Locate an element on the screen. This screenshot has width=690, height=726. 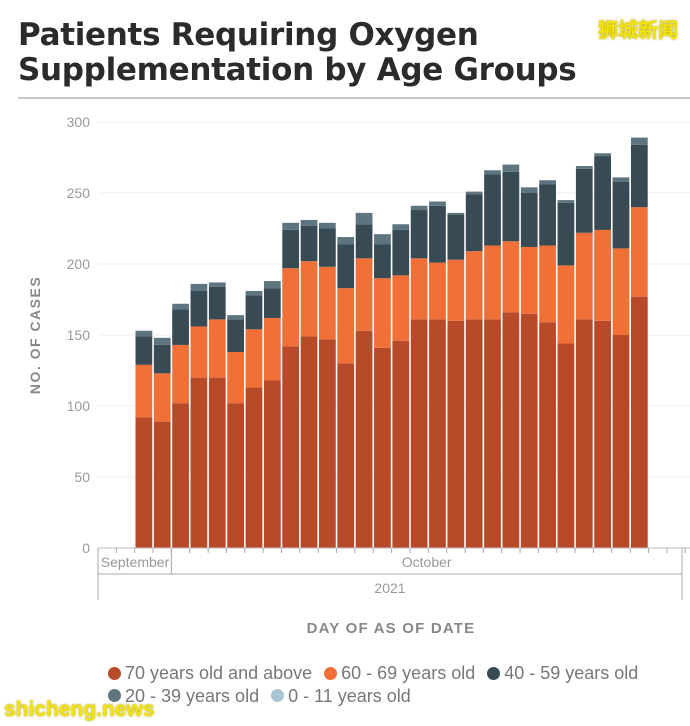
title-line-2: Supplementation by Age Groups is located at coordinates (297, 70).